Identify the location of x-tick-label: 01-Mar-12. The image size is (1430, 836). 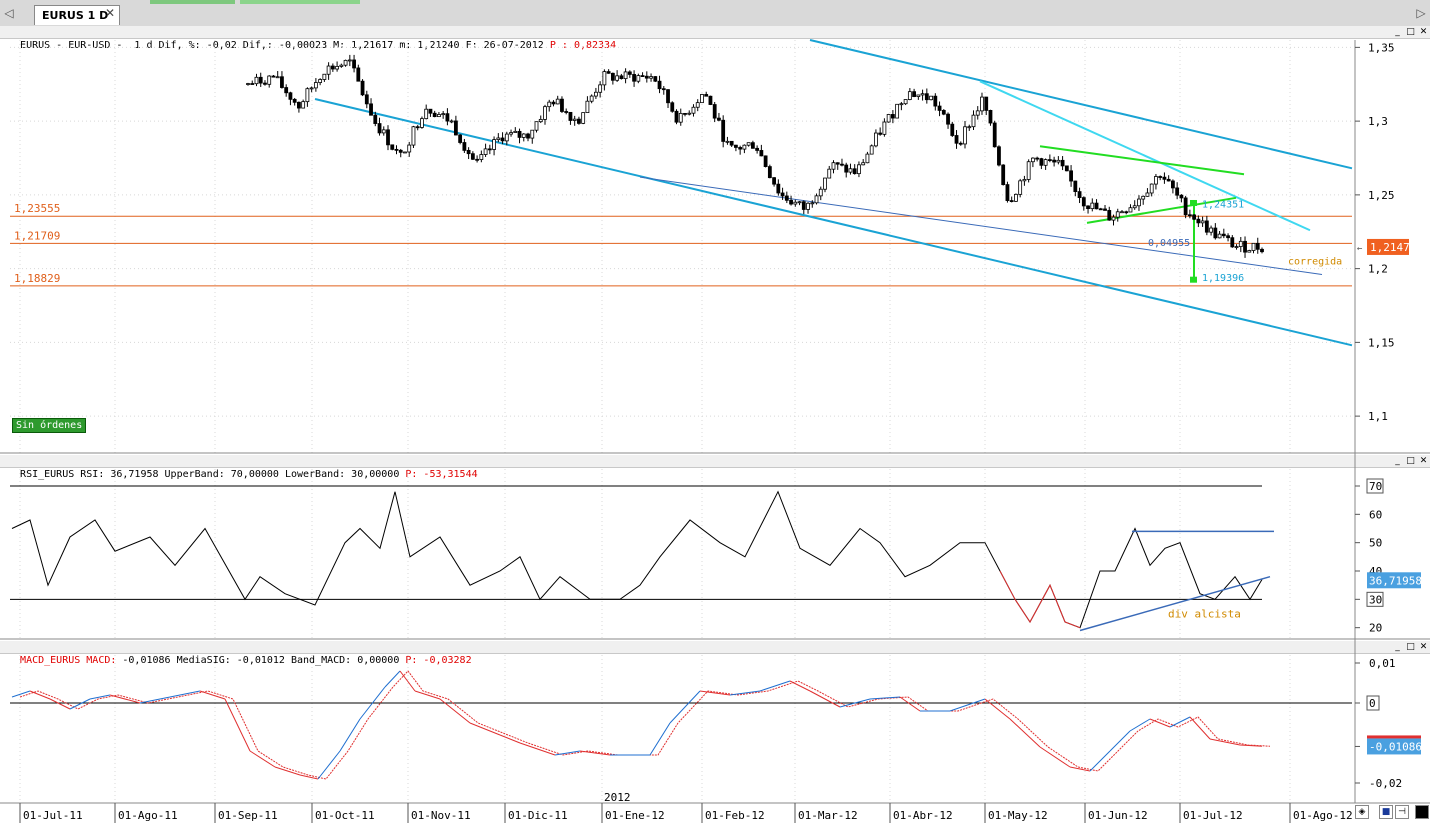
(828, 815).